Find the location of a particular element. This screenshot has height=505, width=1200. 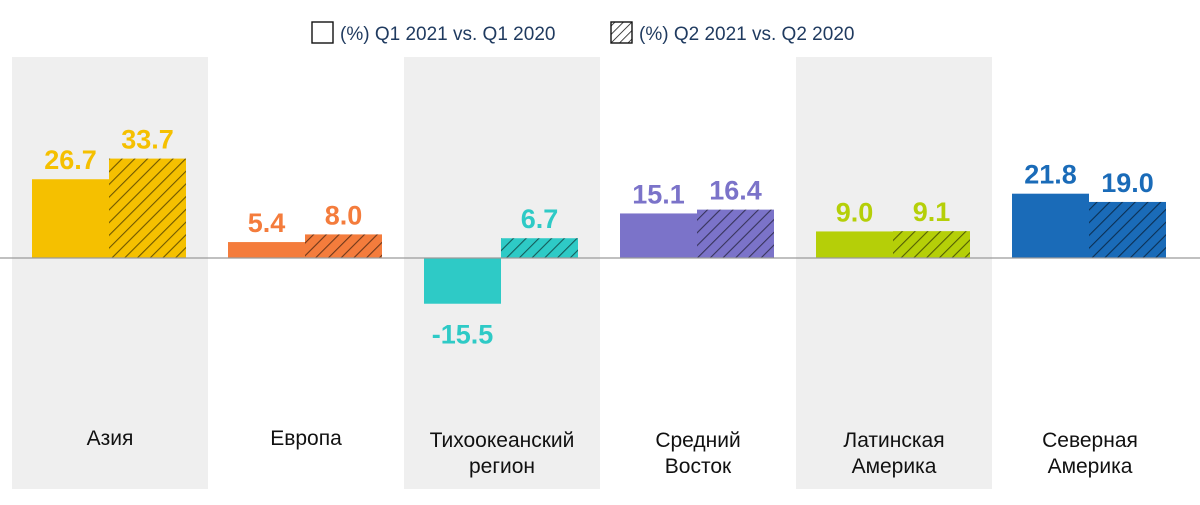

value-label: 26.7 is located at coordinates (70, 160).